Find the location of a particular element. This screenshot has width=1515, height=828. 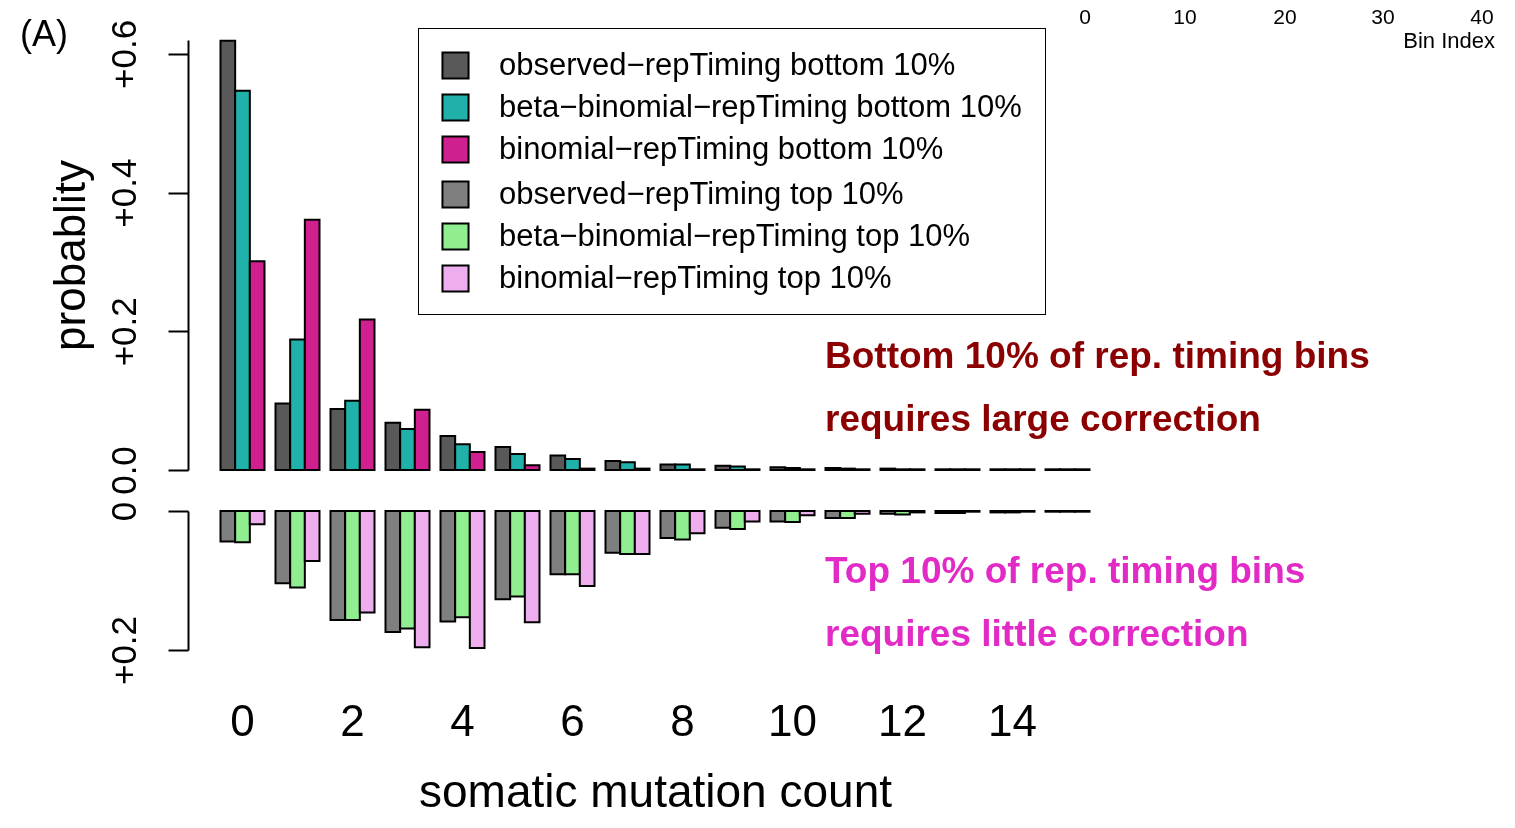

x-tick-label: 8 is located at coordinates (682, 720).